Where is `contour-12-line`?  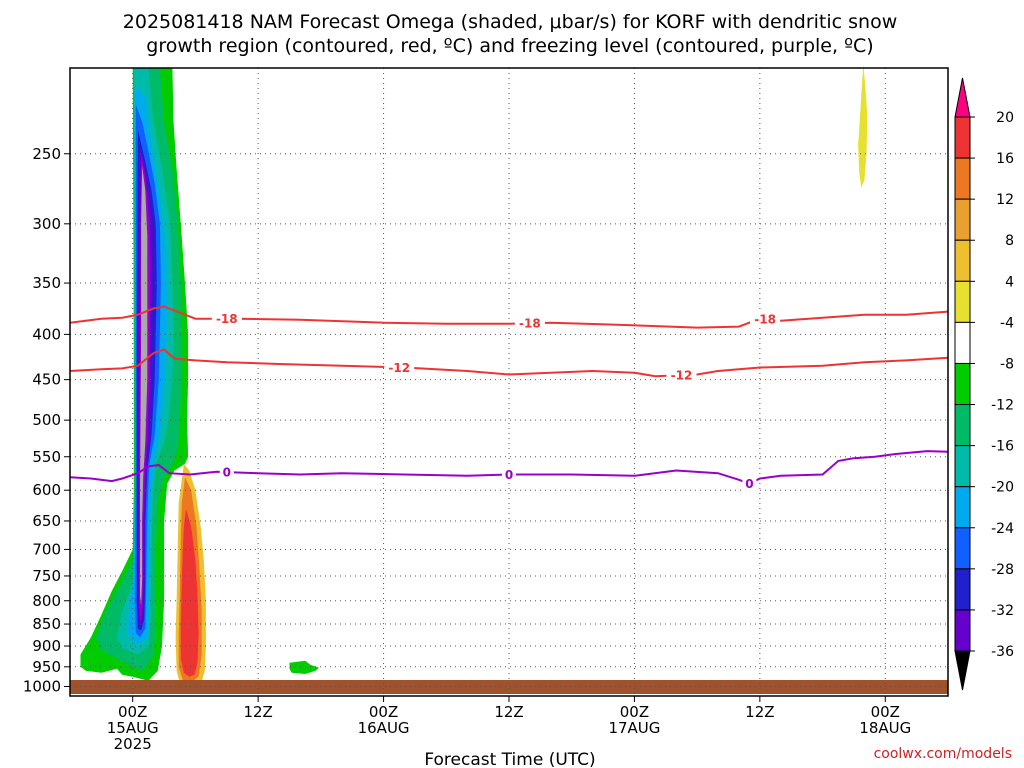 contour-12-line is located at coordinates (509, 363).